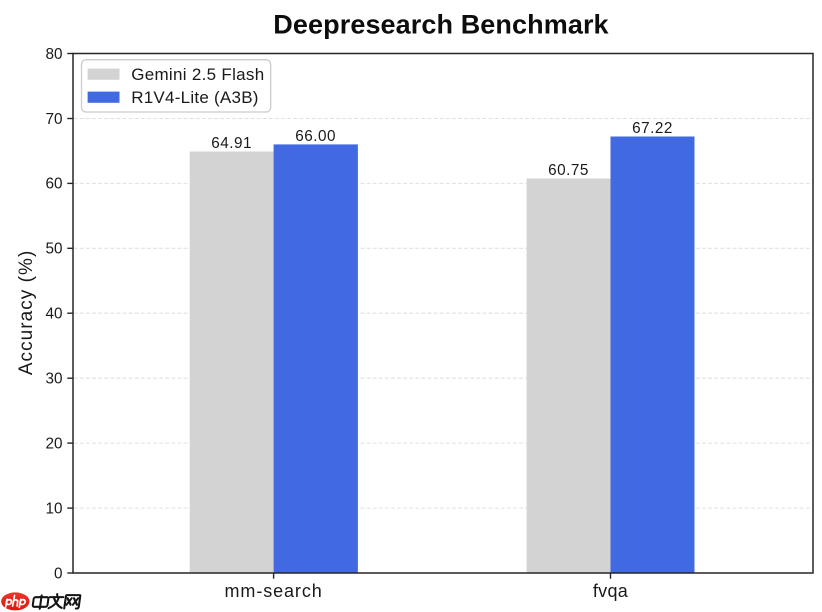  I want to click on svg-text: fvqa, so click(611, 591).